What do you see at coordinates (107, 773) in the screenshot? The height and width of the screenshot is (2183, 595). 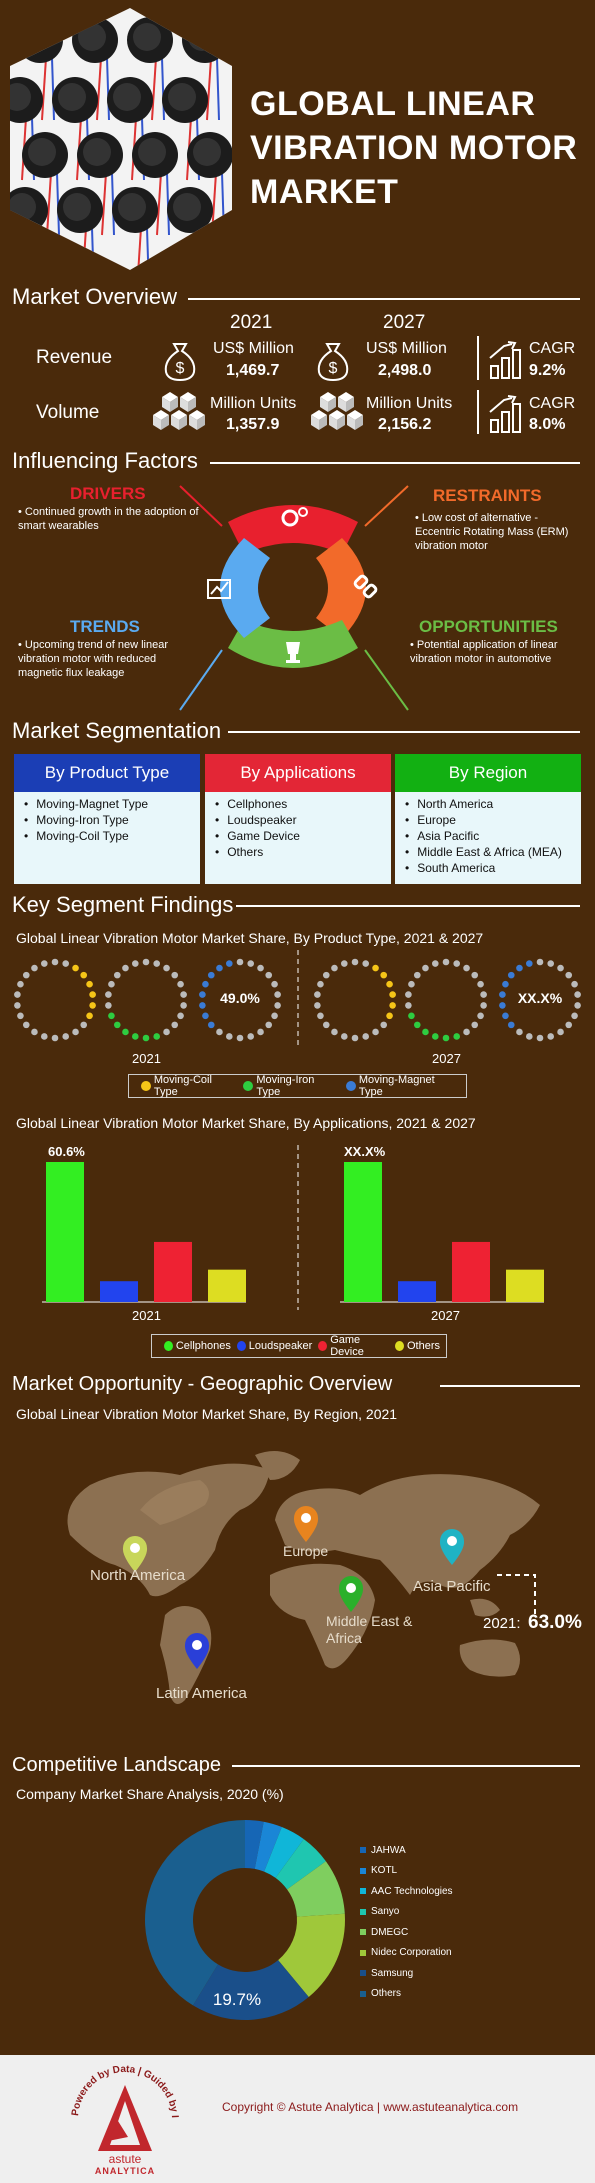 I see `segment-product-title: By Product Type` at bounding box center [107, 773].